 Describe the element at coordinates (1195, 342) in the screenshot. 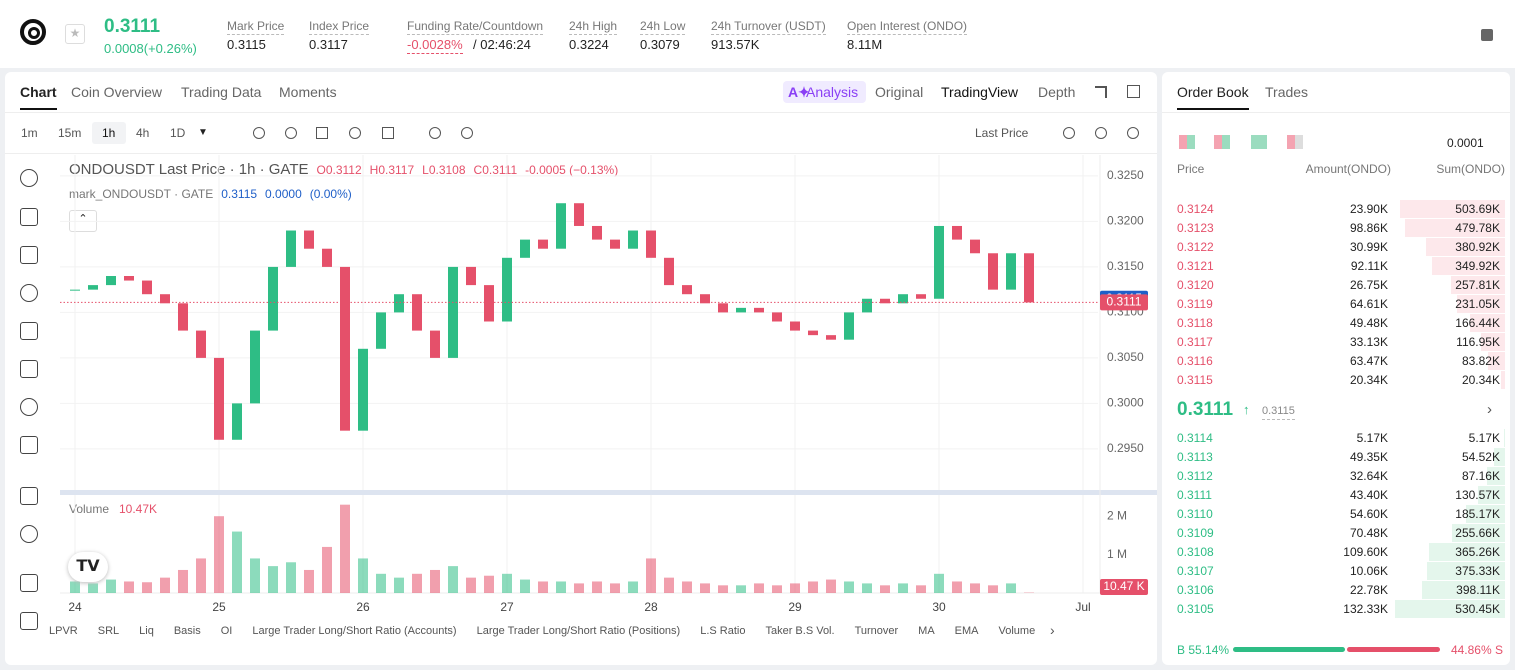

I see `order-price: 0.3117` at that location.